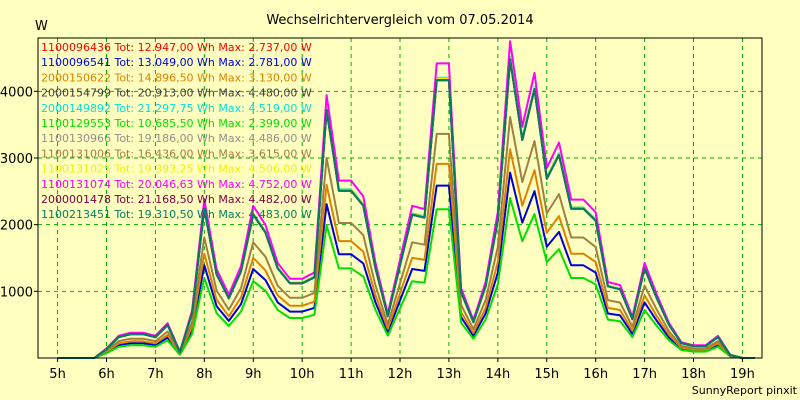 Image resolution: width=800 pixels, height=400 pixels. I want to click on x-tick-label: 13h, so click(449, 374).